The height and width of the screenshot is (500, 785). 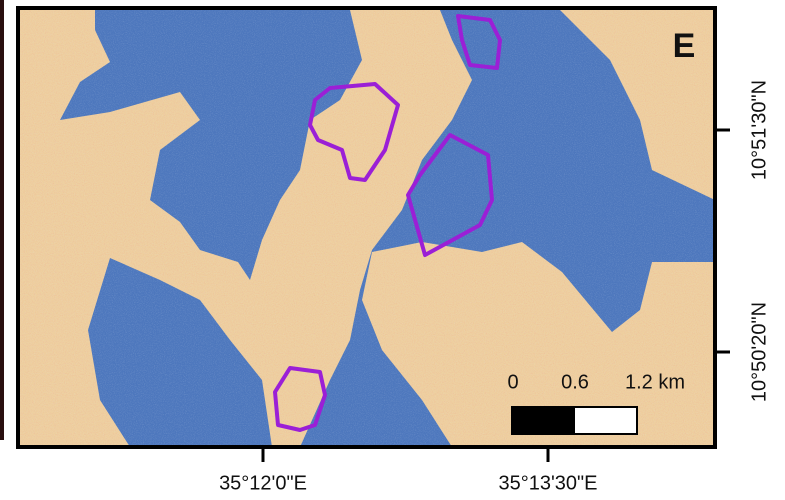 What do you see at coordinates (759, 352) in the screenshot?
I see `latitude-label: 10°50'20"N` at bounding box center [759, 352].